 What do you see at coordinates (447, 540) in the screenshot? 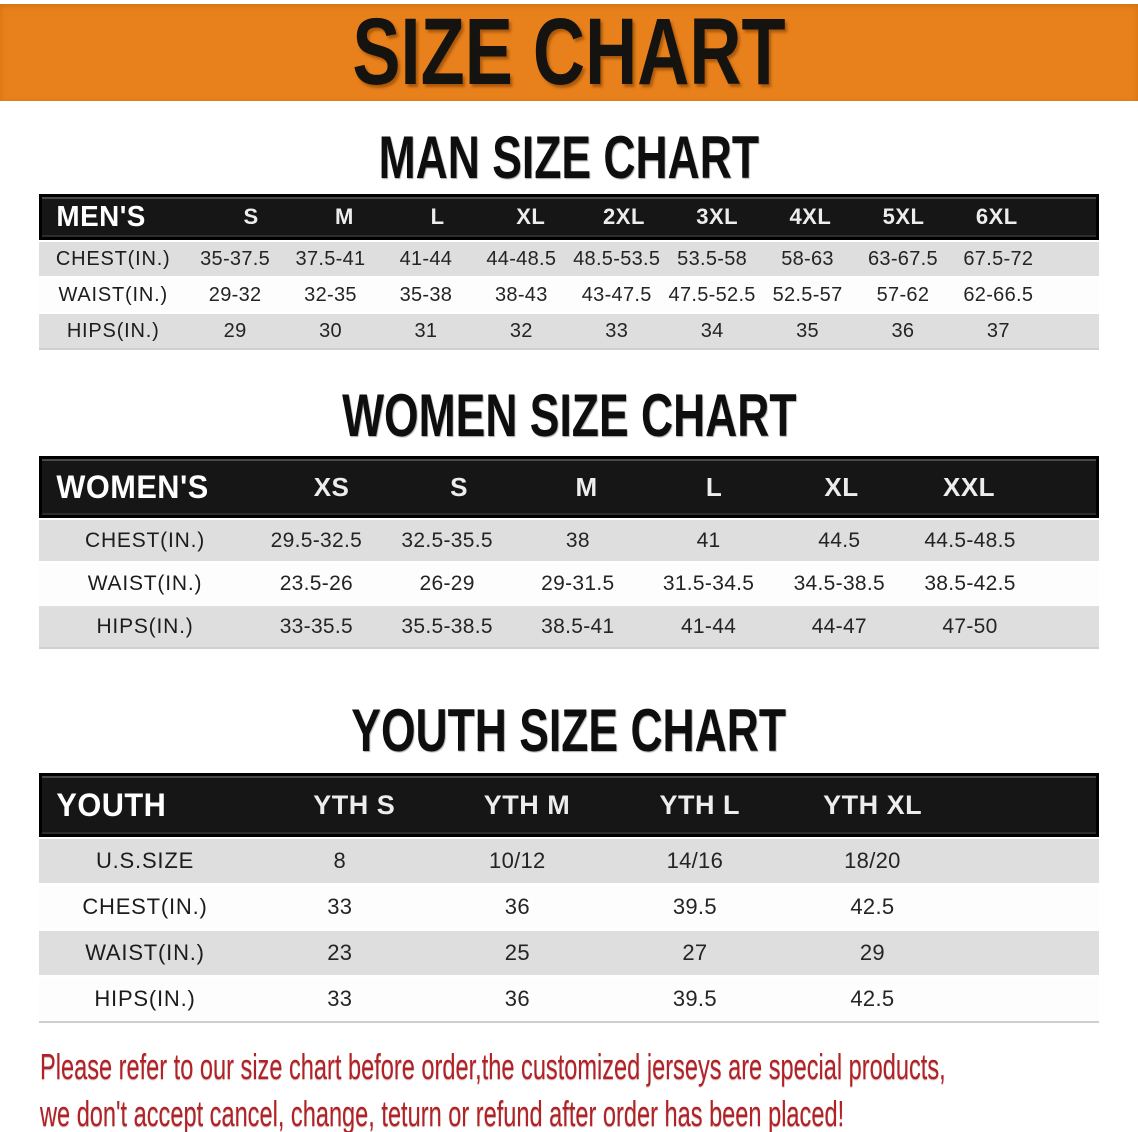
I see `measurement-value: 32.5-35.5` at bounding box center [447, 540].